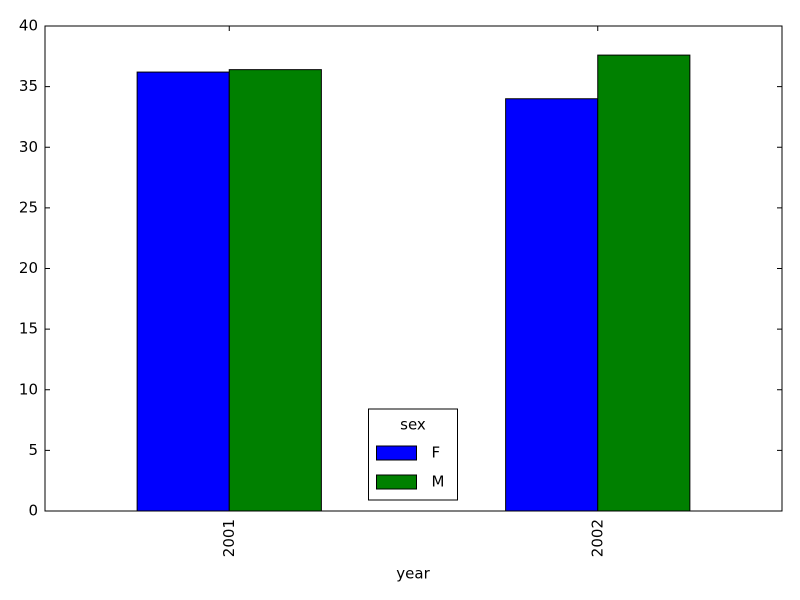 The width and height of the screenshot is (800, 600). I want to click on y-tick-label: 15, so click(28, 329).